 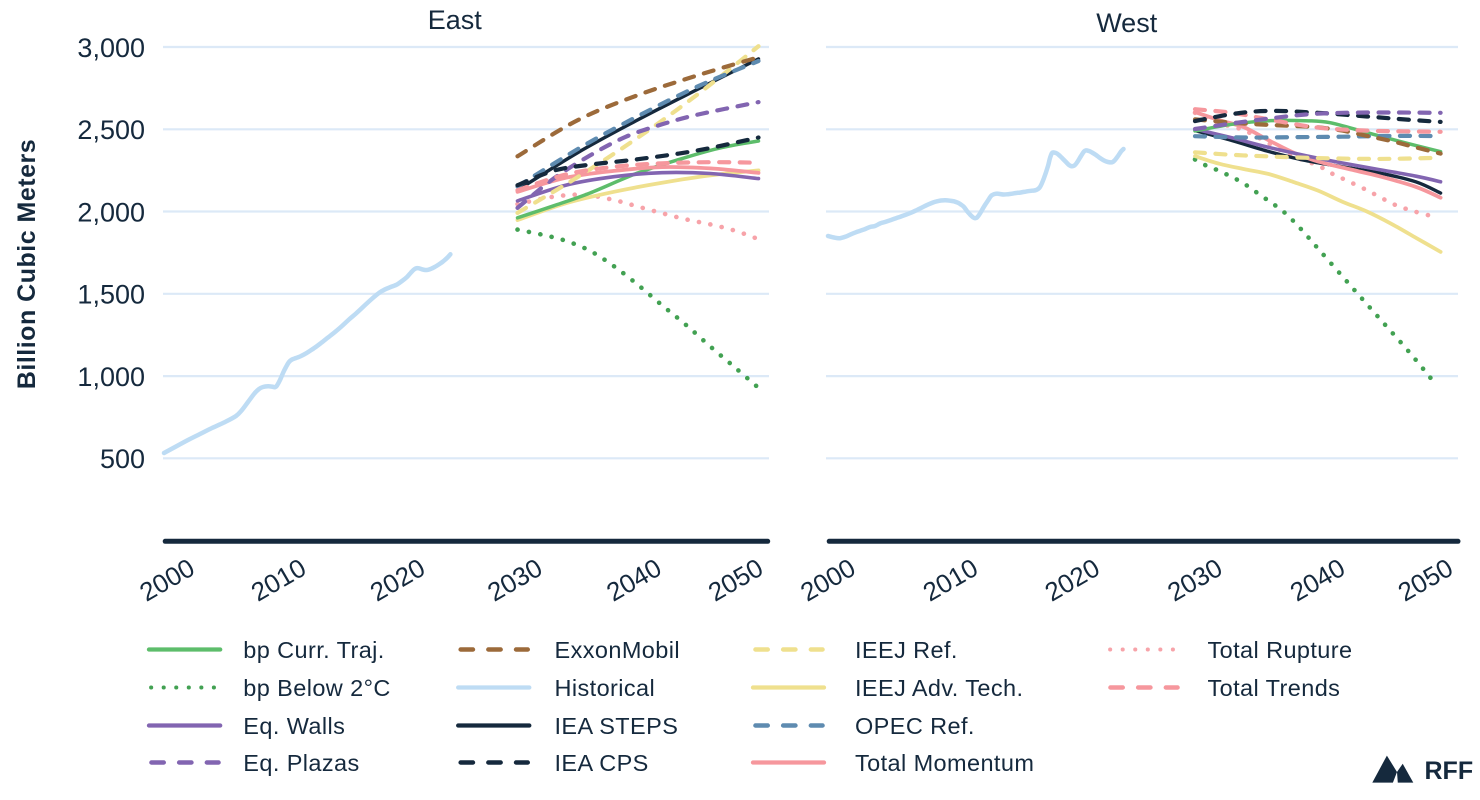 I want to click on svg-text: 3,000, so click(x=111, y=48).